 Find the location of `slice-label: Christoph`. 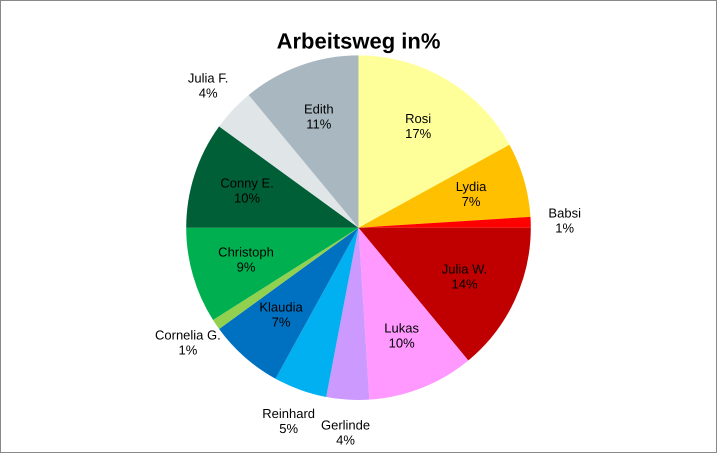

slice-label: Christoph is located at coordinates (246, 252).